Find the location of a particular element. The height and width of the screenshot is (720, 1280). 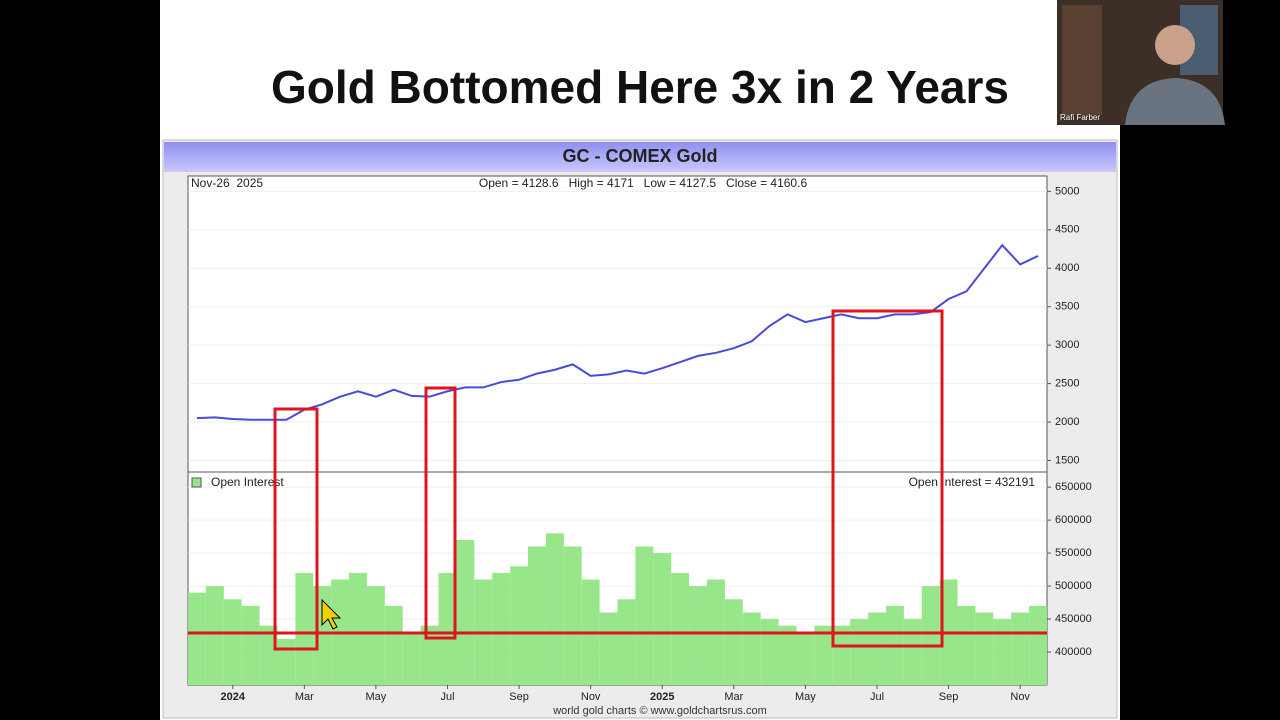

chart-date: Nov-26 2025 is located at coordinates (227, 183).